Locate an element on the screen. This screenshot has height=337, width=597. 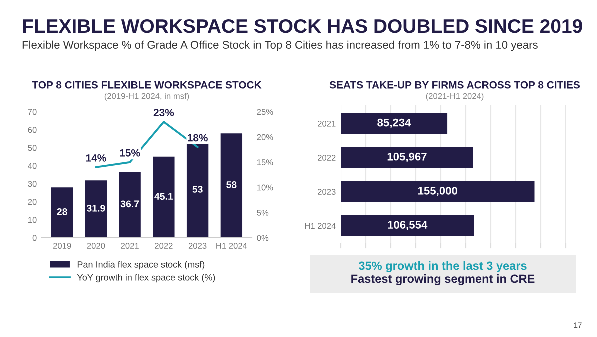
y2-tick-label: 0% is located at coordinates (263, 238).